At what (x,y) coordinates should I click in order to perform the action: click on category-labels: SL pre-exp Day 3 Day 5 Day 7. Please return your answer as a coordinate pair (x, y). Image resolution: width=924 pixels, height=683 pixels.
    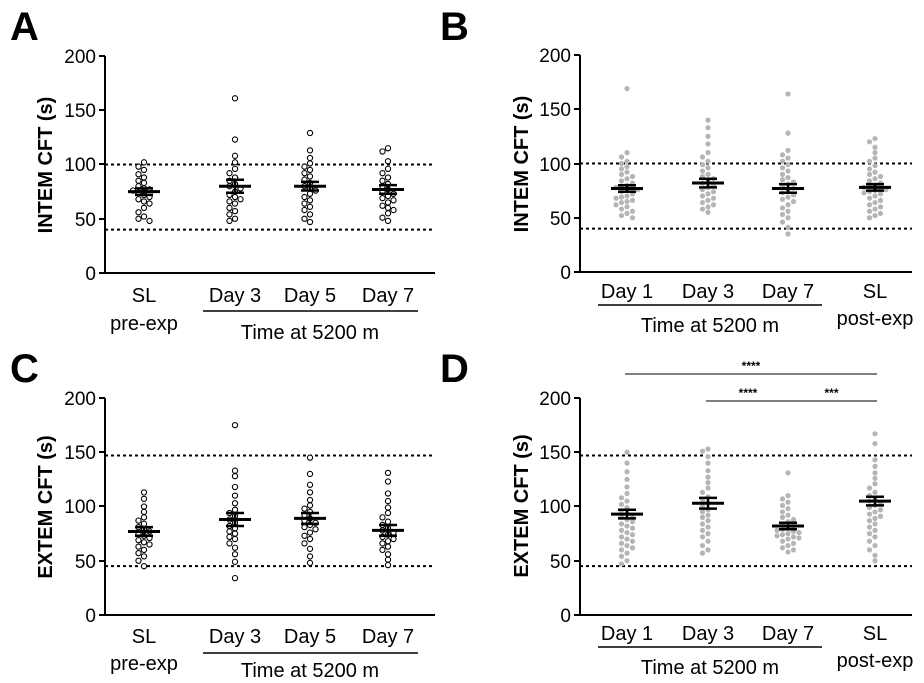
    Looking at the image, I should click on (262, 650).